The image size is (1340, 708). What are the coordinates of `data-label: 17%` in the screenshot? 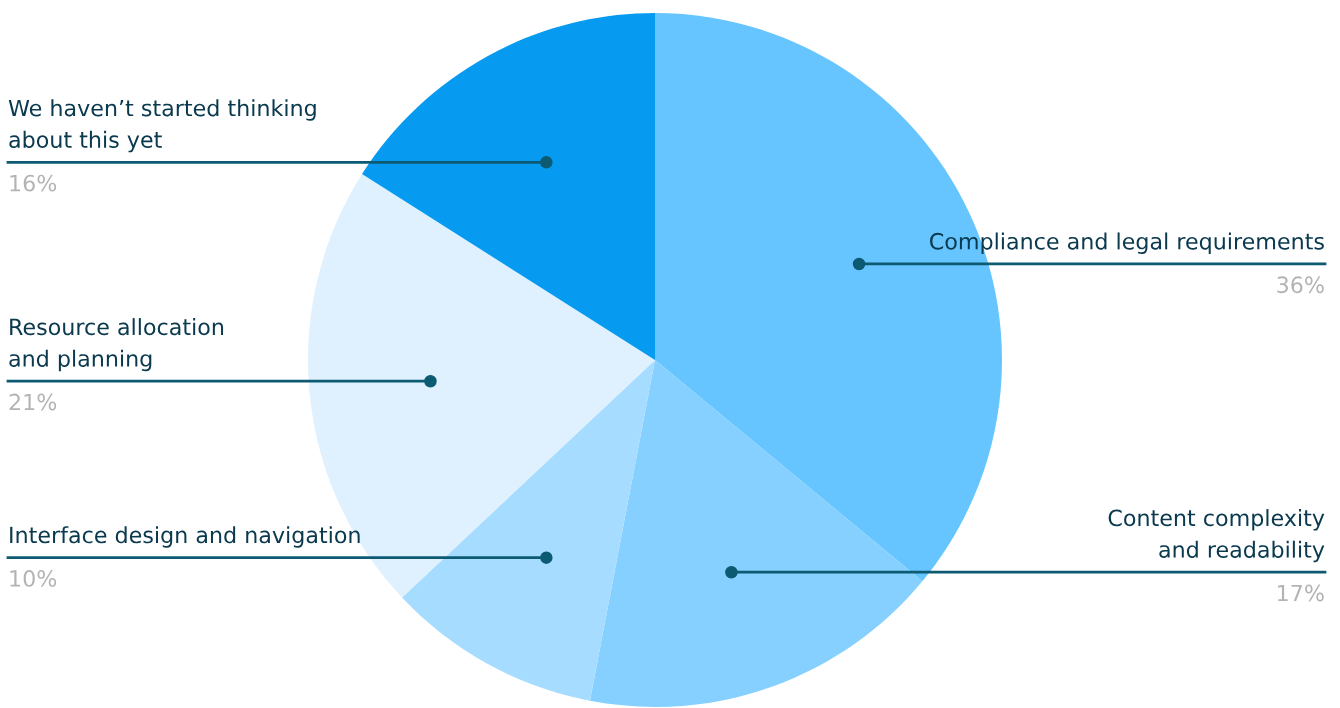 It's located at (1301, 593).